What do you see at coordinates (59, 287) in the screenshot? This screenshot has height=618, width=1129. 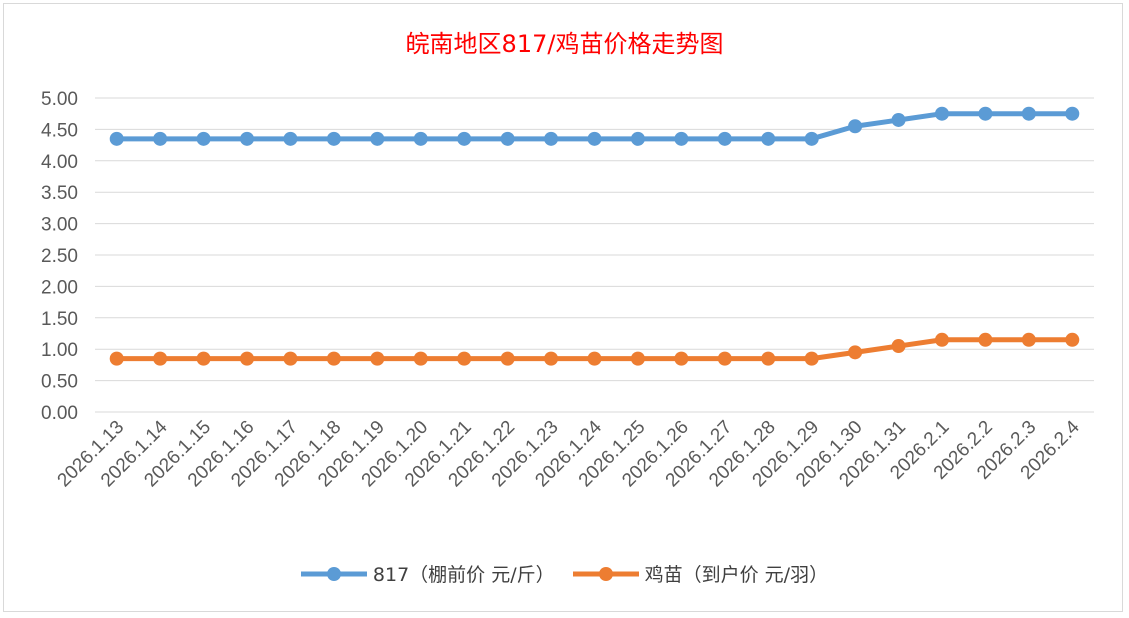 I see `y-tick-label: 2.00` at bounding box center [59, 287].